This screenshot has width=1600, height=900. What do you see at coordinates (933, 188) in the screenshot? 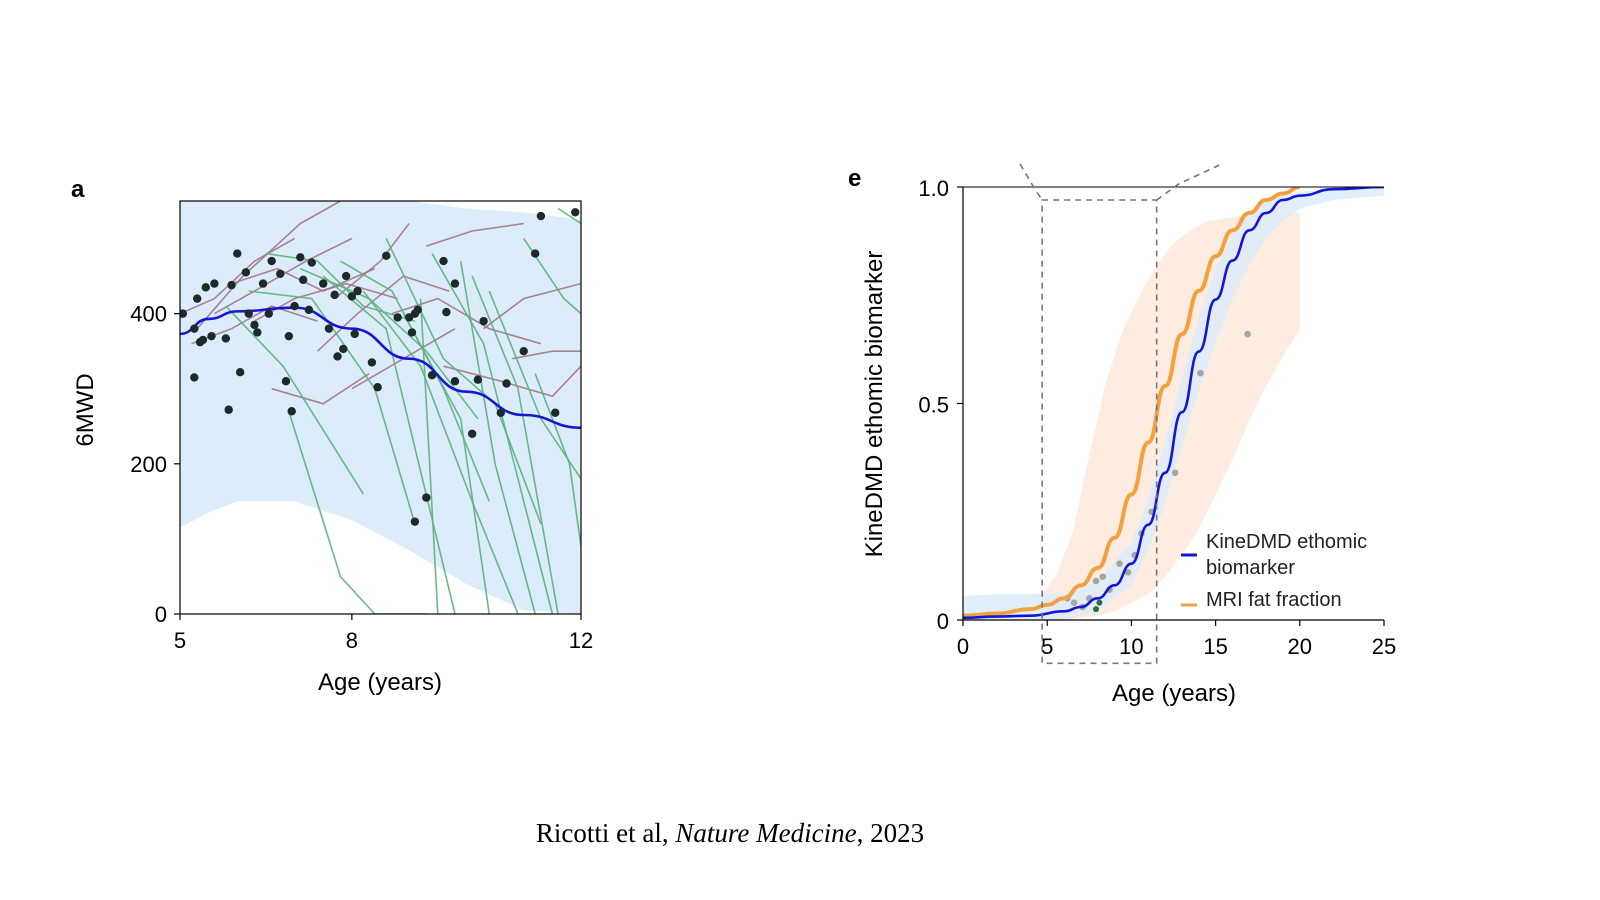
I see `panel-e-y-tick-label-2: 1.0` at bounding box center [933, 188].